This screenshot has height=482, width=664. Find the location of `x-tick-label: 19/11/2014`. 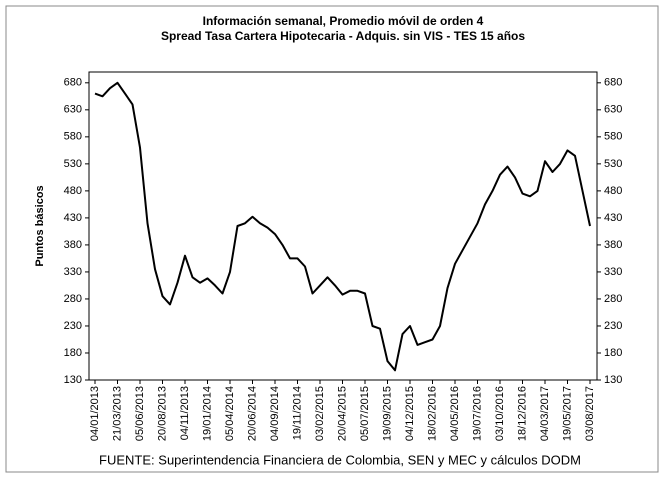

x-tick-label: 19/11/2014 is located at coordinates (297, 413).